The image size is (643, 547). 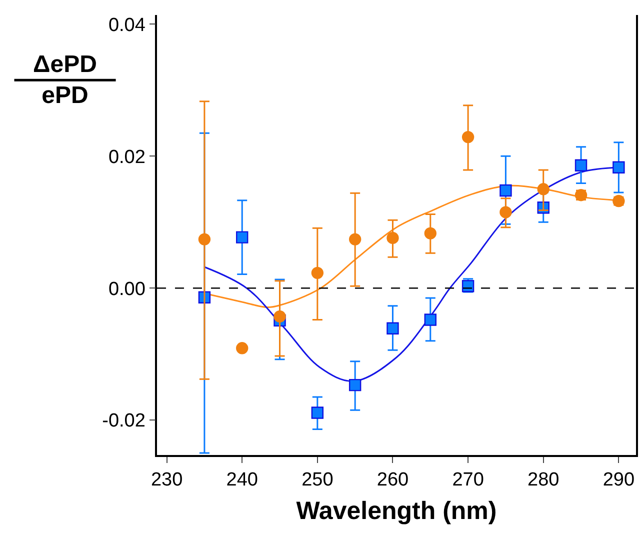 What do you see at coordinates (618, 480) in the screenshot?
I see `x-tick-label: 290` at bounding box center [618, 480].